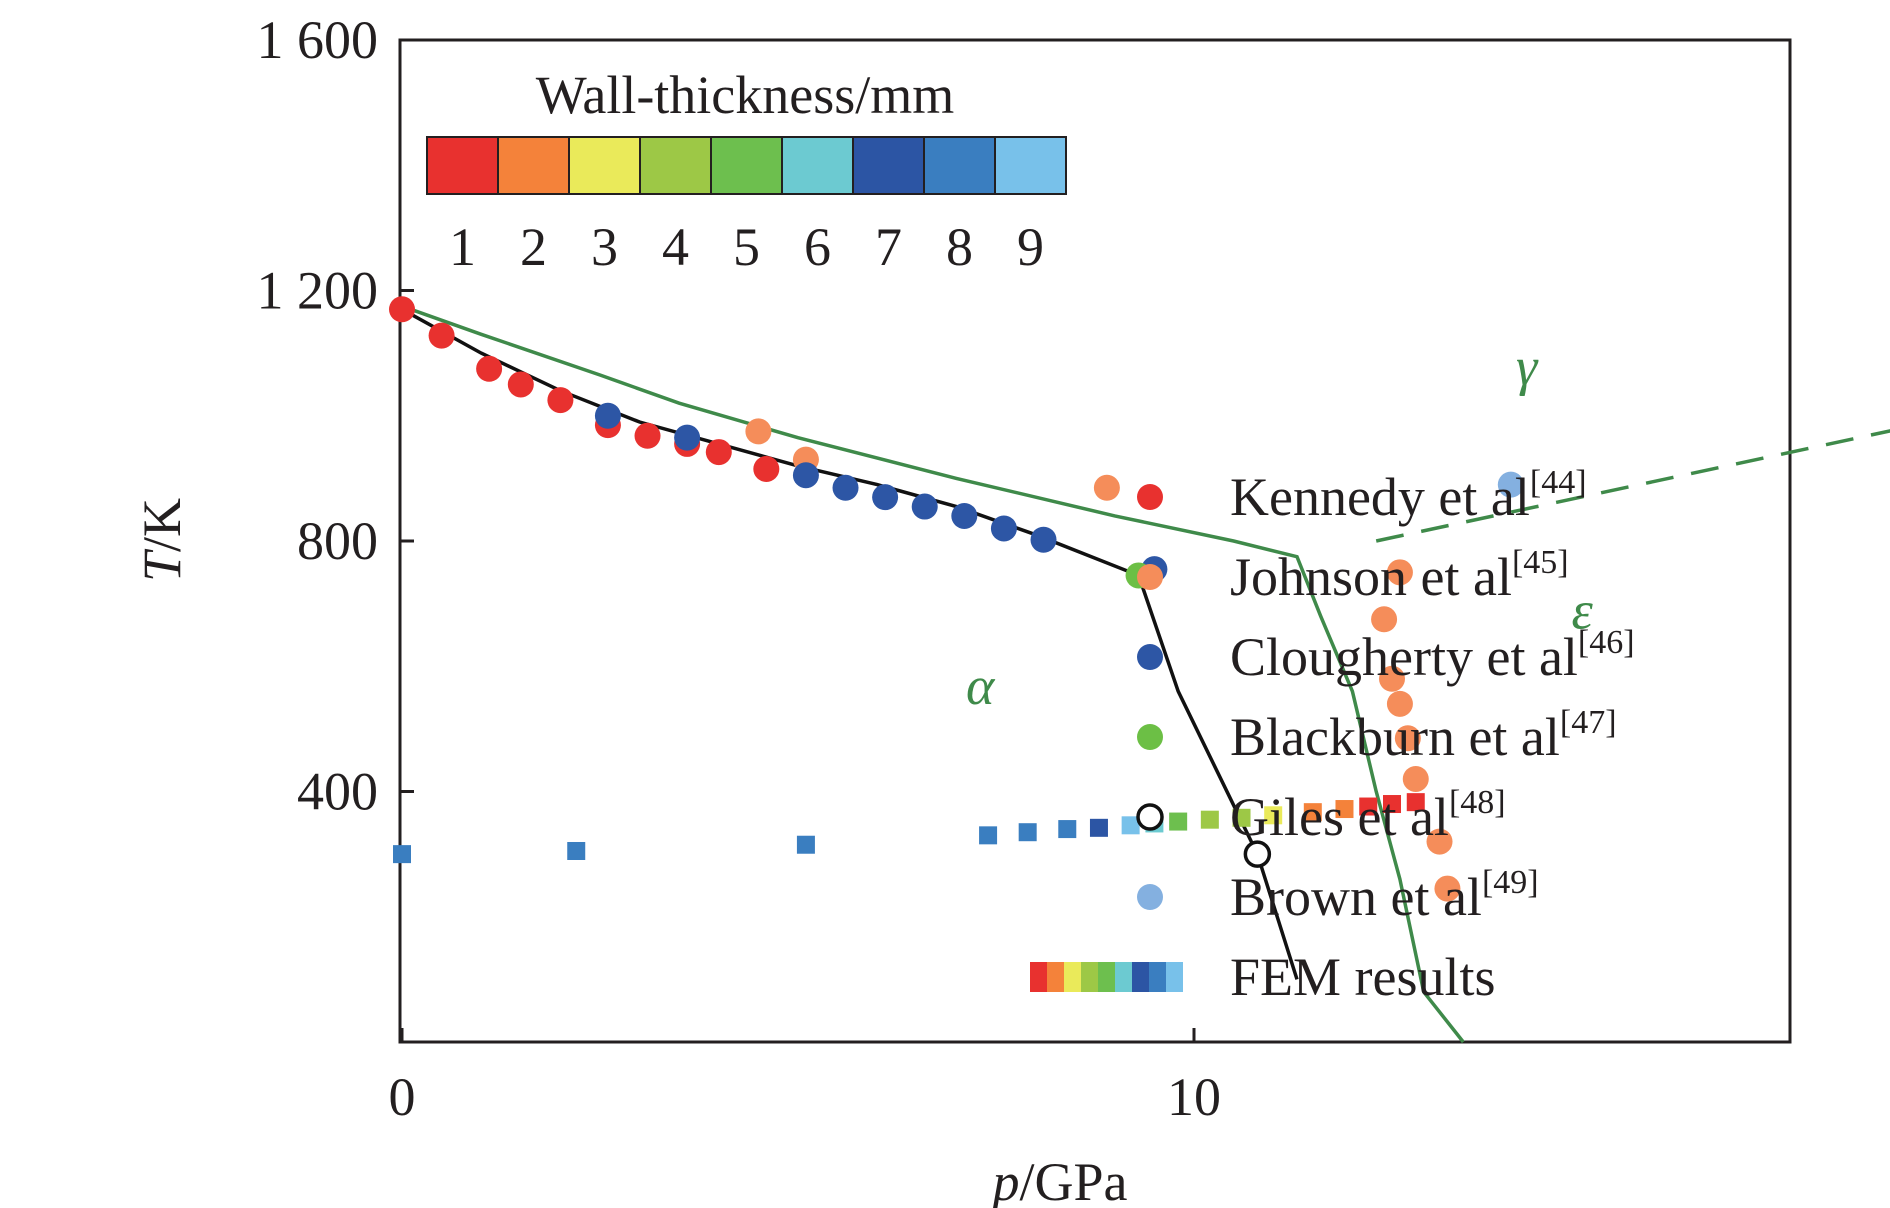  Describe the element at coordinates (1540, 562) in the screenshot. I see `legend-reference: [45]` at that location.